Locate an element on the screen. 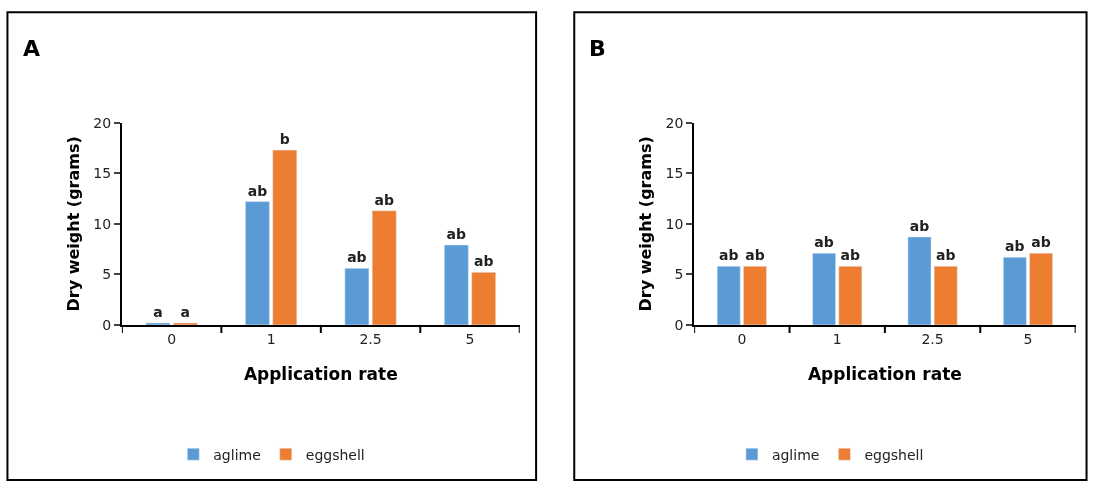 Image resolution: width=1094 pixels, height=490 pixels. chart-title: B is located at coordinates (597, 48).